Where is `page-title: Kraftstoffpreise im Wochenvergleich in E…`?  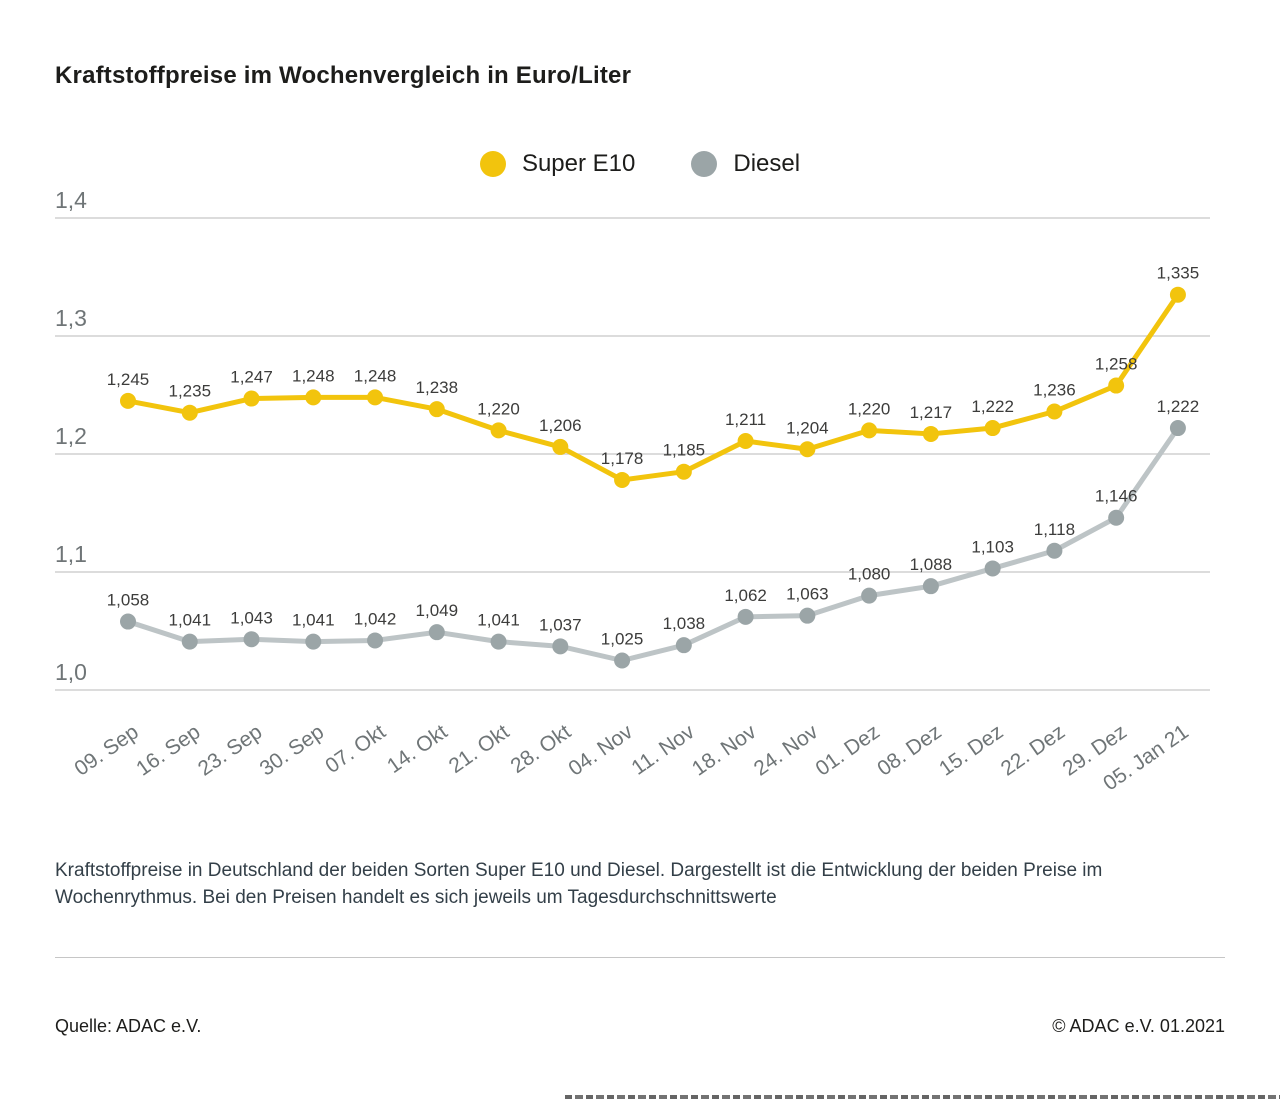
page-title: Kraftstoffpreise im Wochenvergleich in E… is located at coordinates (343, 75).